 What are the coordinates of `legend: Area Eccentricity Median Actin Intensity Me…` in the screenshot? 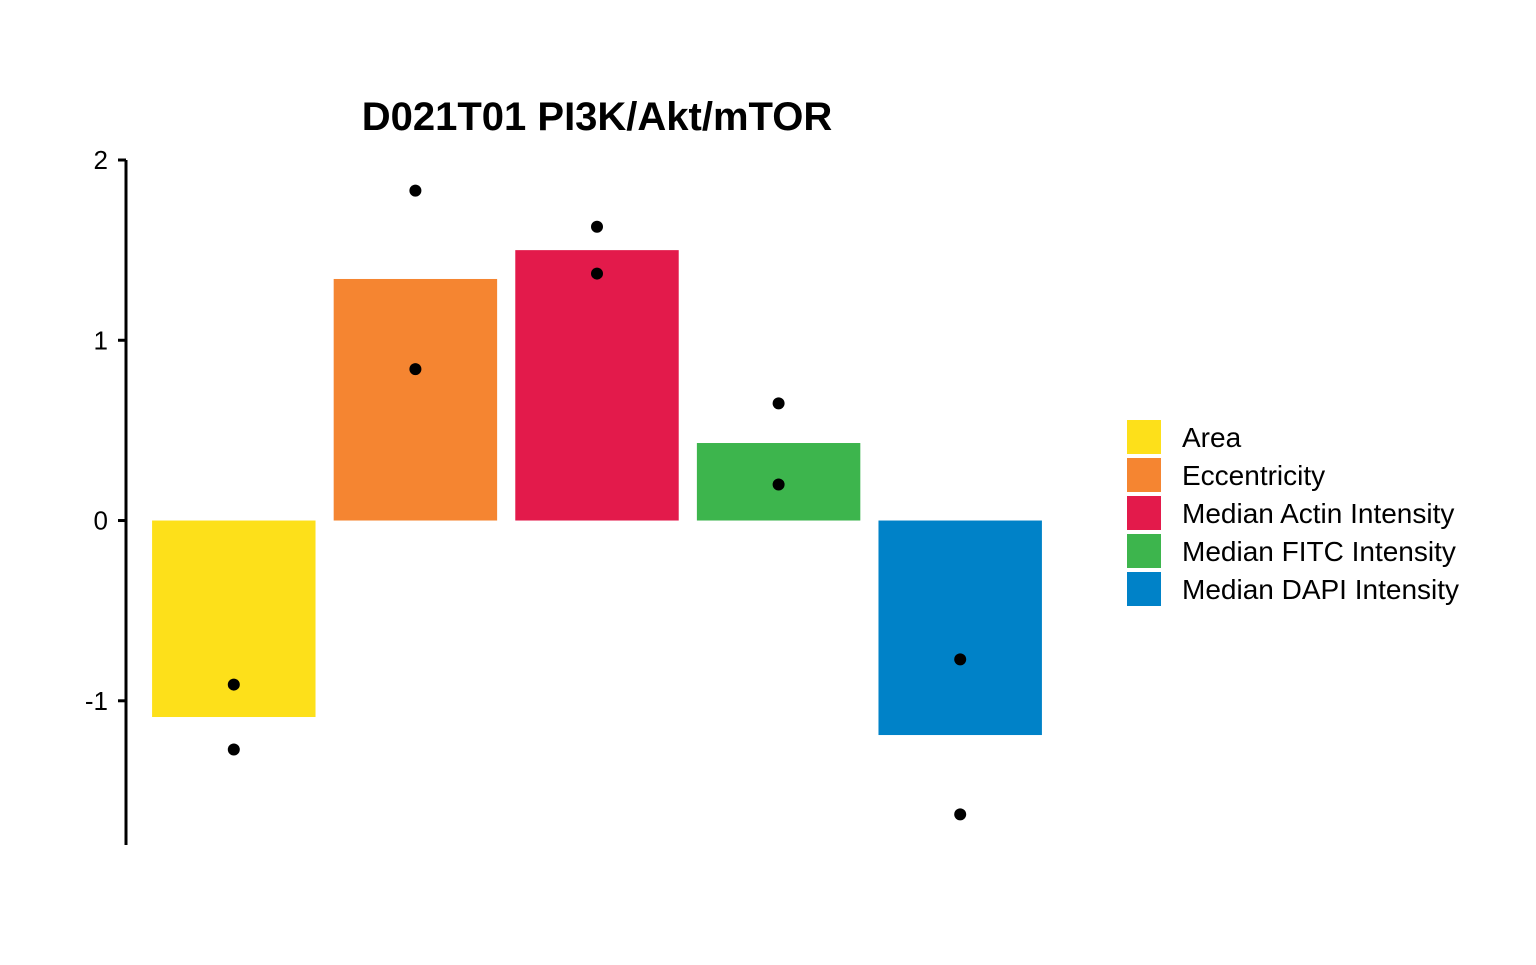 It's located at (1293, 513).